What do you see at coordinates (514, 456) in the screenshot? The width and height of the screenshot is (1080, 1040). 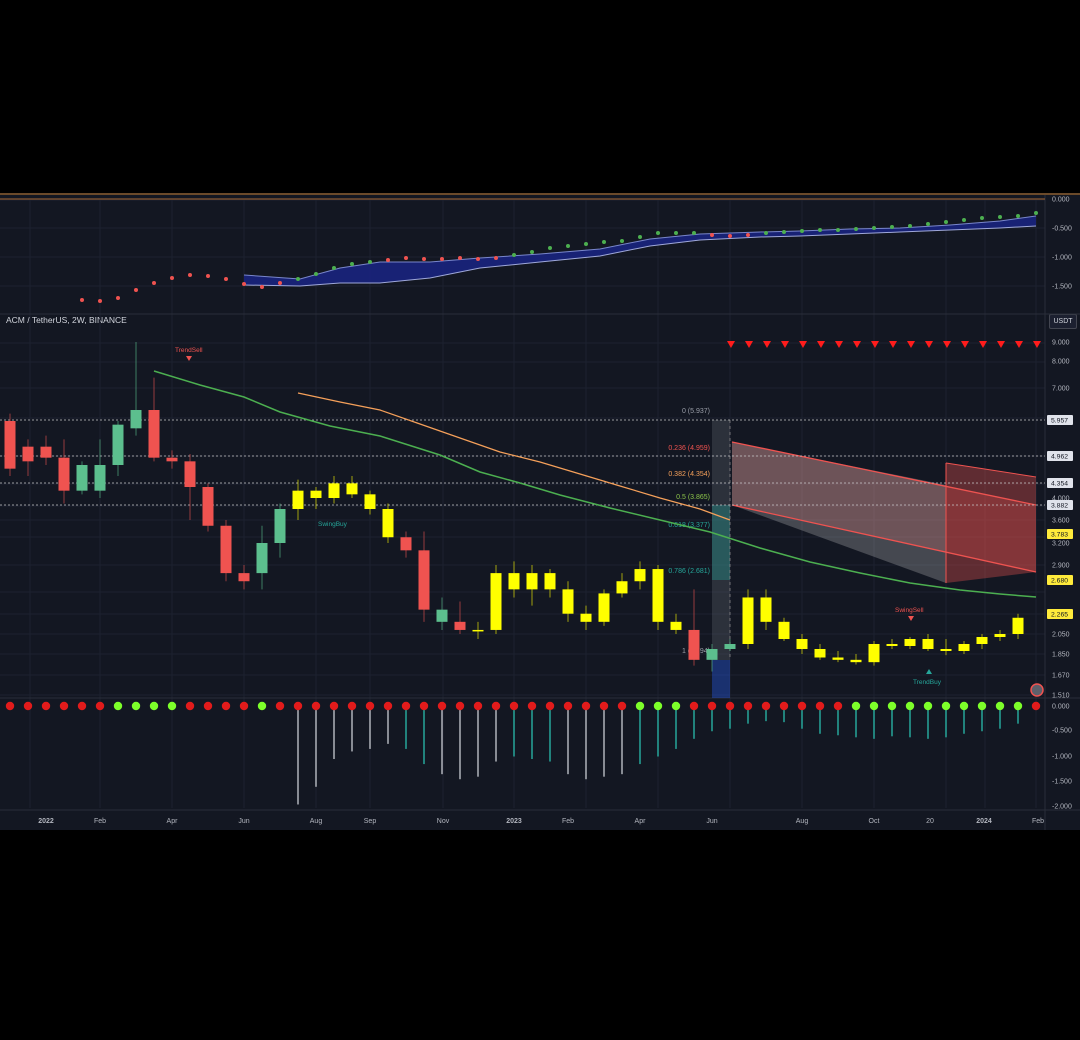 I see `sma-orange-line` at bounding box center [514, 456].